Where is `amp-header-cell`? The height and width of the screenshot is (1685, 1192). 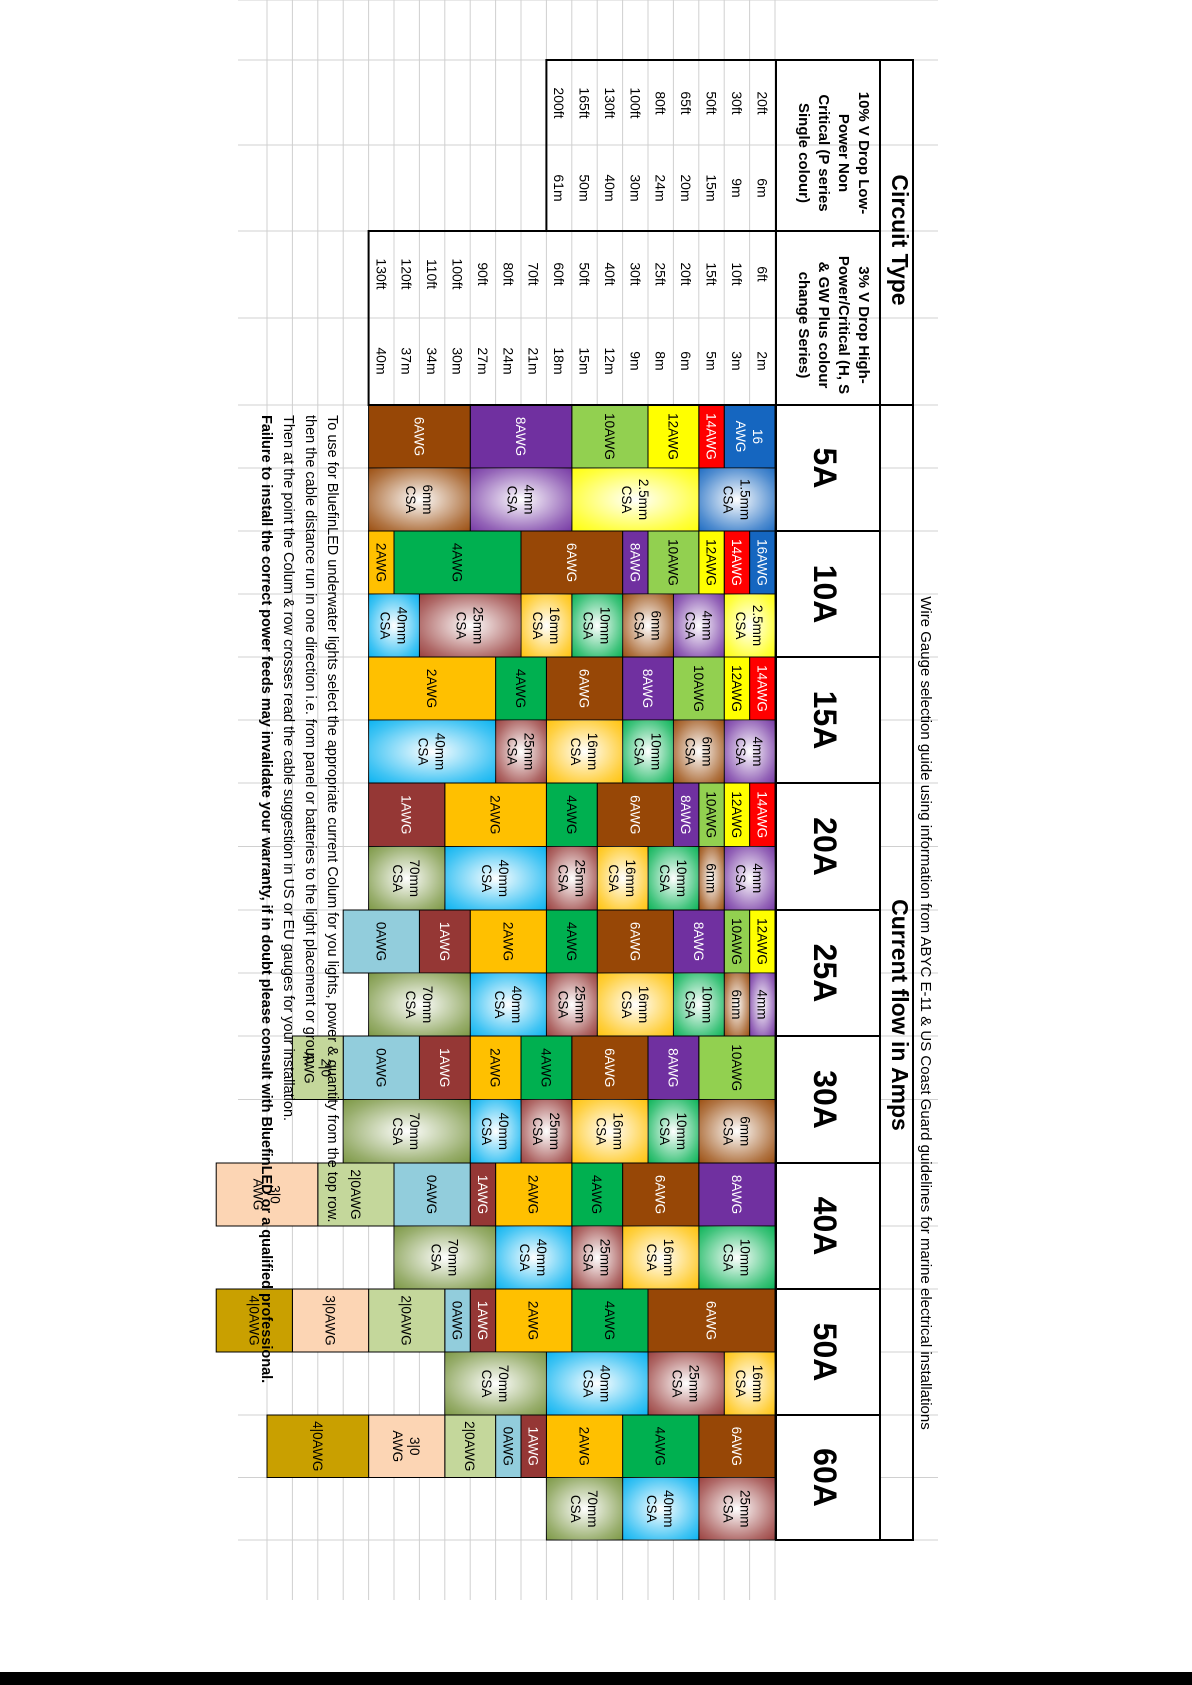
amp-header-cell is located at coordinates (828, 1477).